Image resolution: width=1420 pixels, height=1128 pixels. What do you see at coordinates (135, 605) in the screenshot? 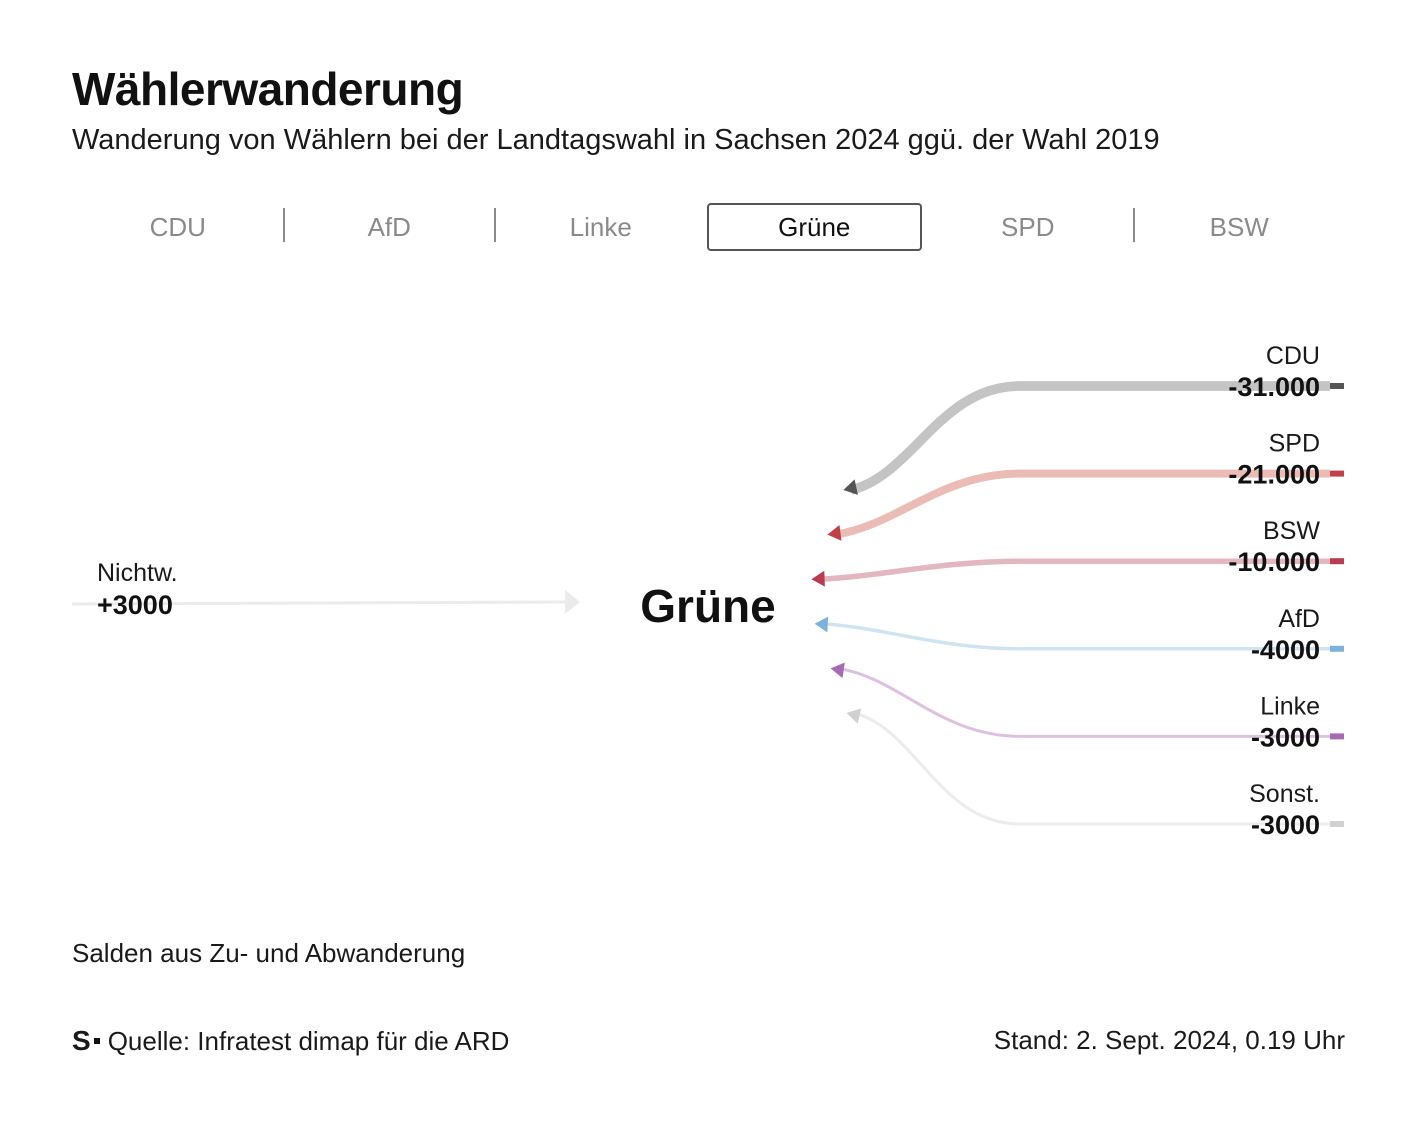
I see `gain-value-nichtw: +3000` at bounding box center [135, 605].